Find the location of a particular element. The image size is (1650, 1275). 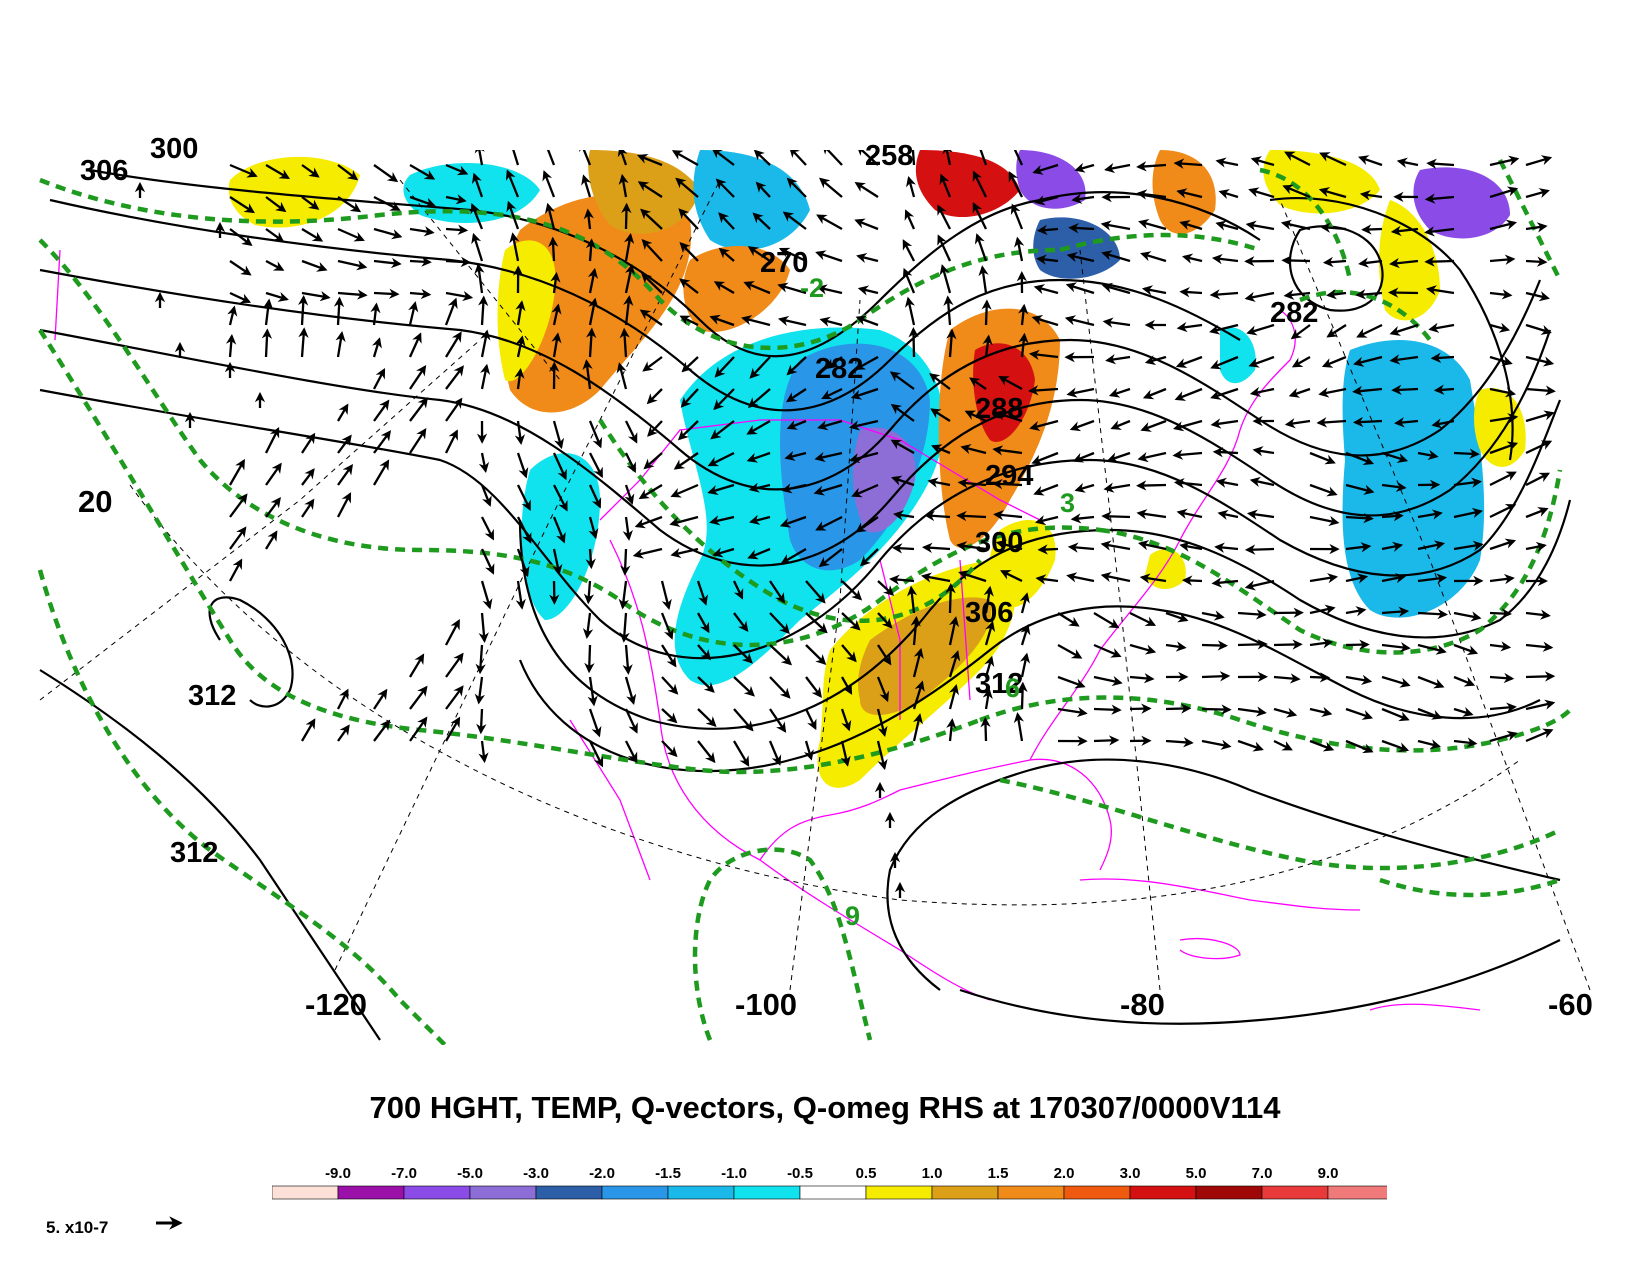

violet-region is located at coordinates (1461, 203).